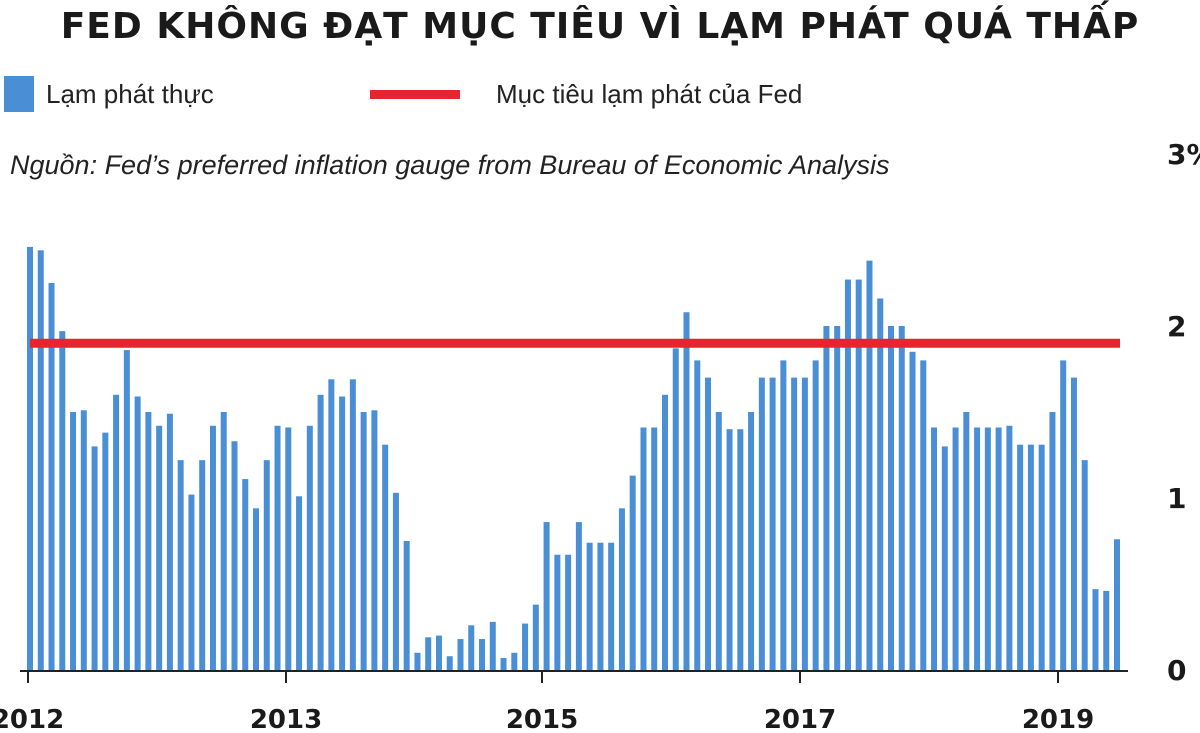  I want to click on x-ticks-group: 2012 2013 2015 2017 2019, so click(547, 701).